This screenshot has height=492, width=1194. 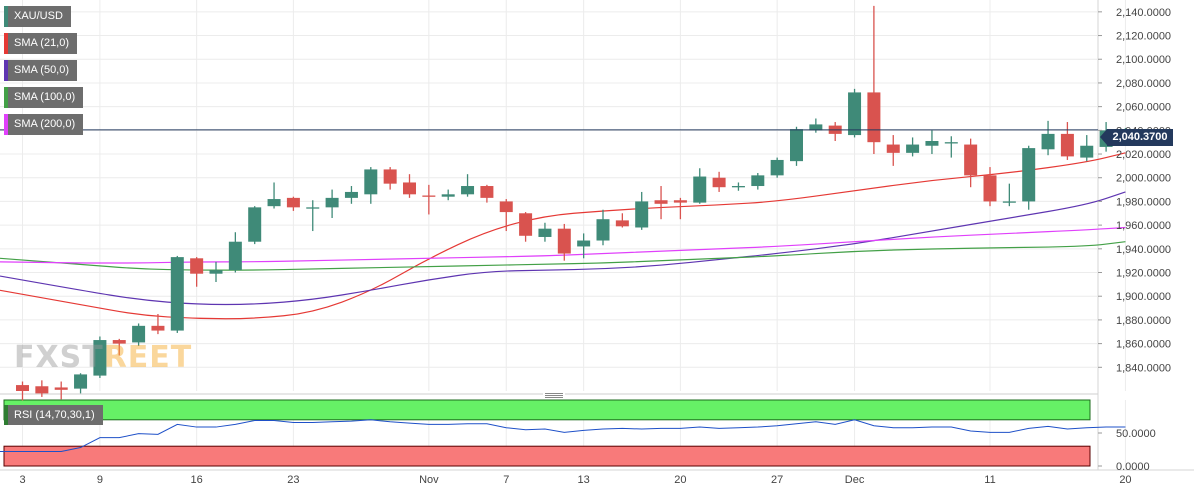 I want to click on price-tick-label: 2,020.0000, so click(x=1143, y=155).